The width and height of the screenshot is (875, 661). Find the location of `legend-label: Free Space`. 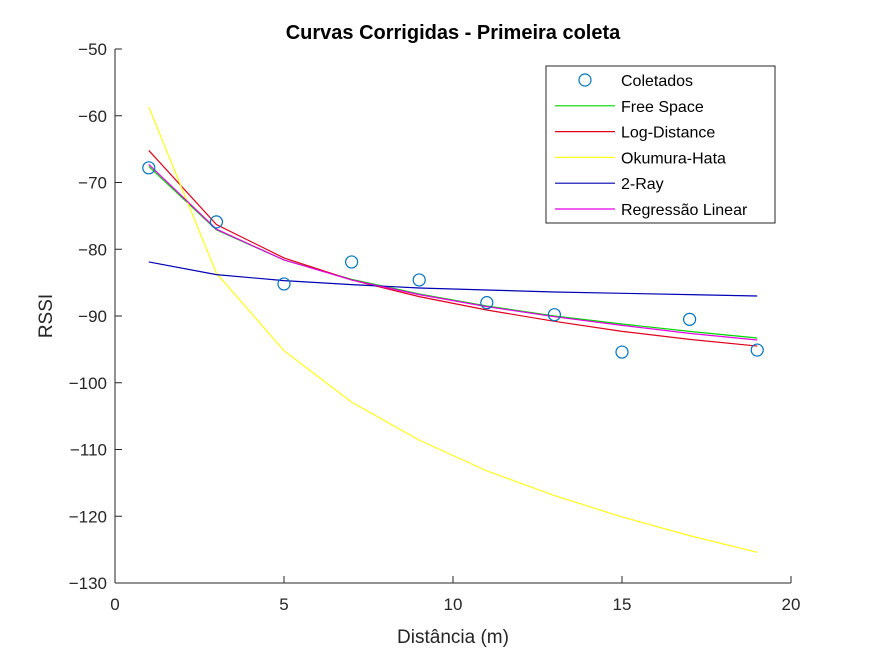

legend-label: Free Space is located at coordinates (662, 107).